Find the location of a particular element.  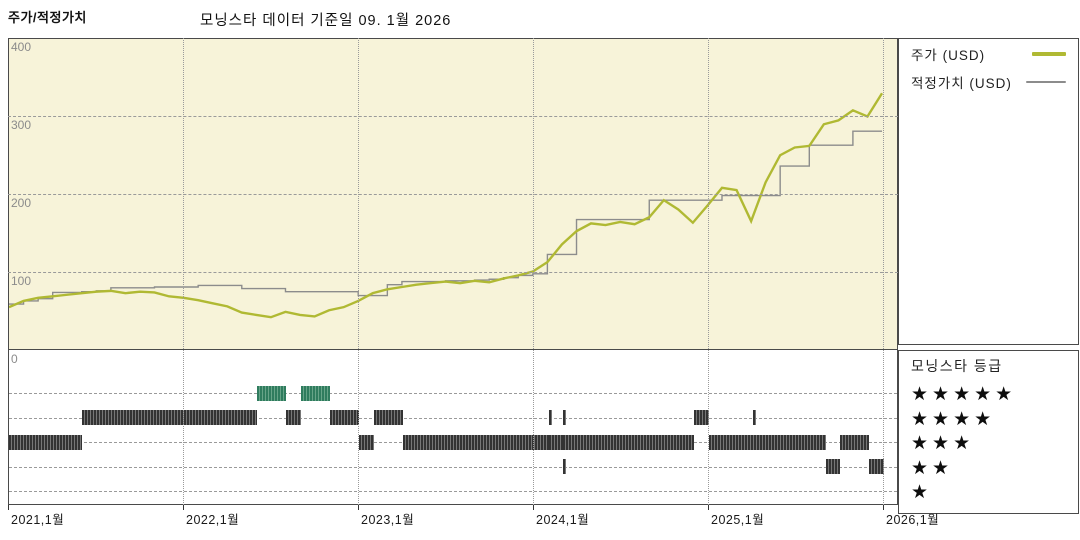

price-legend-item: 주가 (USD) is located at coordinates (988, 53).